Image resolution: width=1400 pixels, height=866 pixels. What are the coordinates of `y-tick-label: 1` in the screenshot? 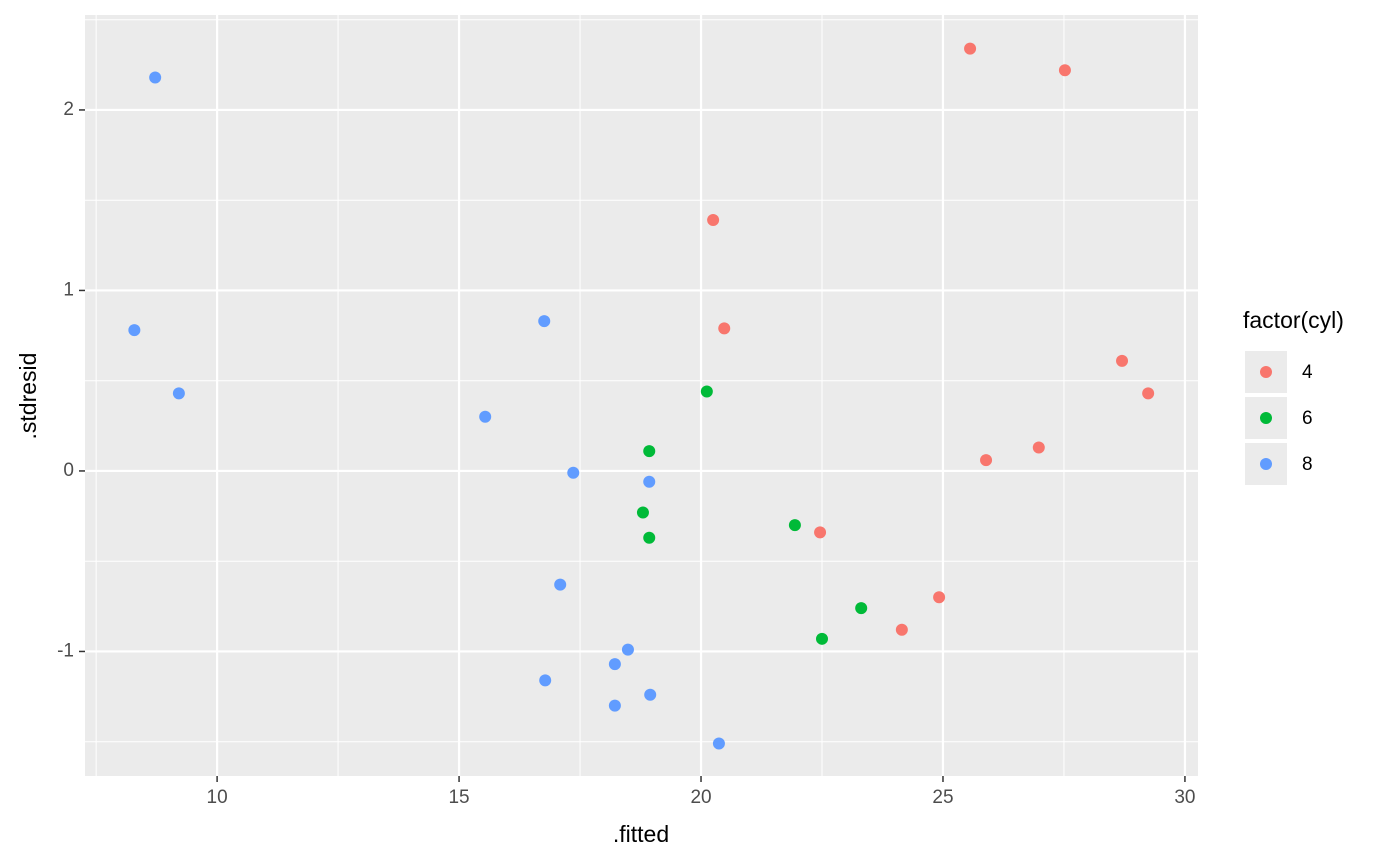 It's located at (68, 289).